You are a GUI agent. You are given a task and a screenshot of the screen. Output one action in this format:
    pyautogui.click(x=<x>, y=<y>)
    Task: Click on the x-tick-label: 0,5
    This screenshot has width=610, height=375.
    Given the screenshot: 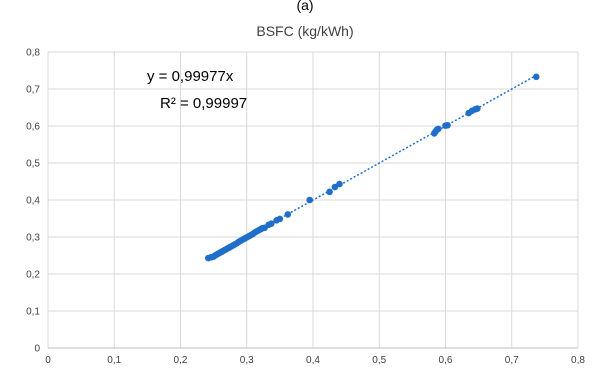 What is the action you would take?
    pyautogui.click(x=379, y=360)
    